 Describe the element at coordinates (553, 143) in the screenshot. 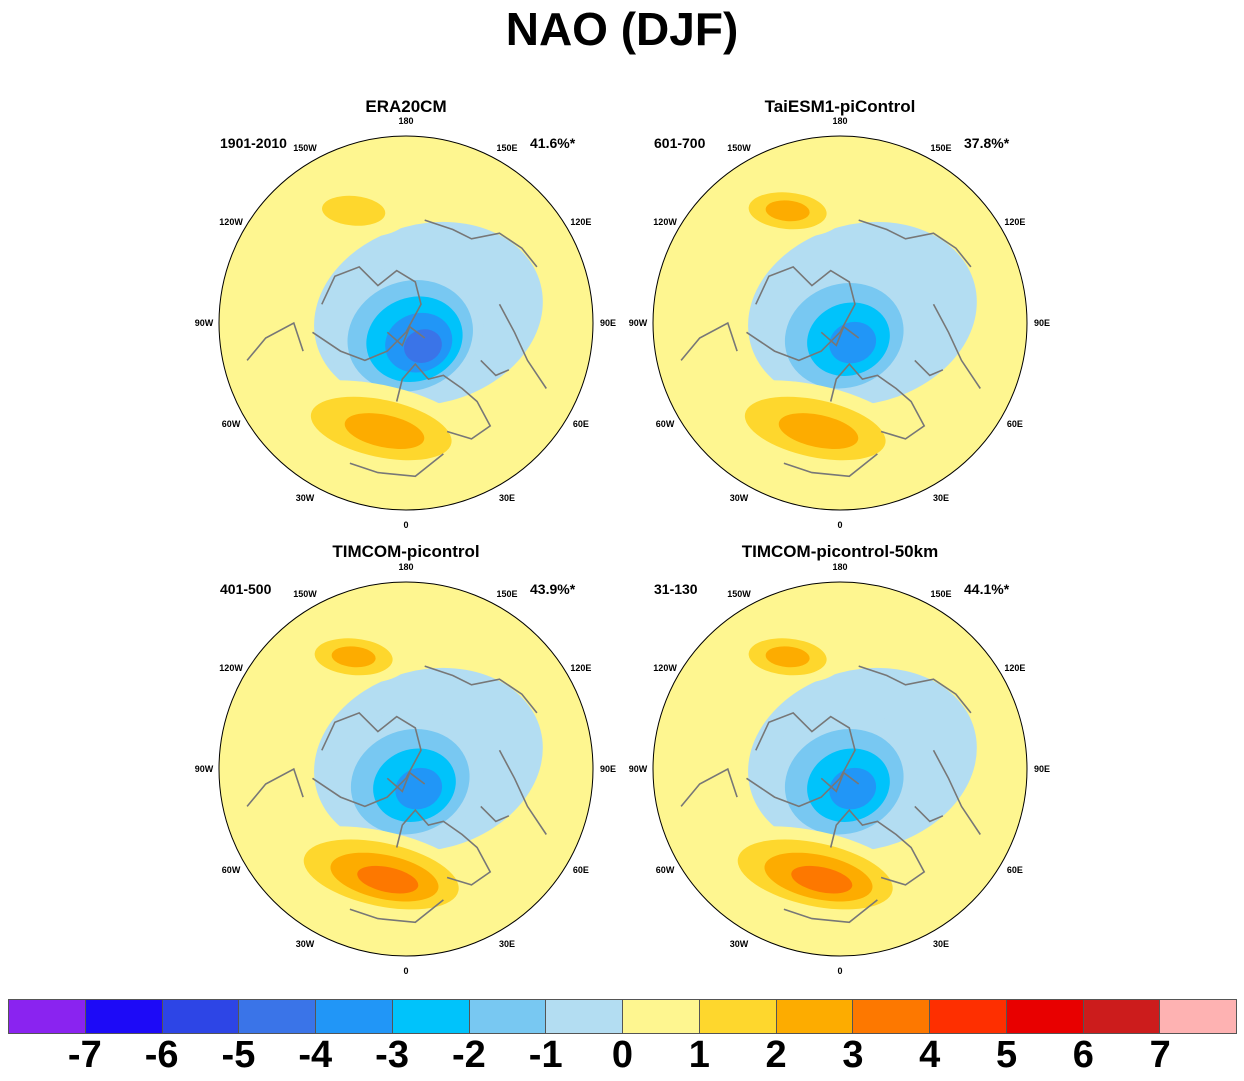

I see `panel-variance-explained: 41.6%*` at that location.